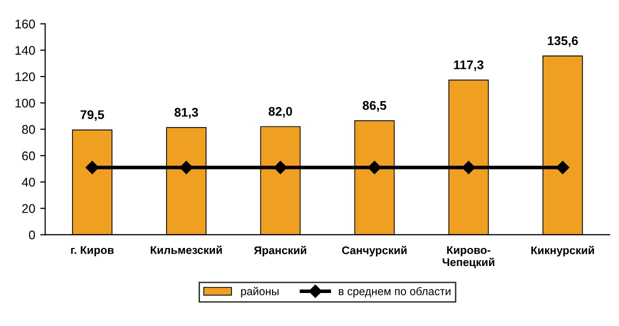 Image resolution: width=619 pixels, height=326 pixels. Describe the element at coordinates (25, 50) in the screenshot. I see `y-tick-label: 140` at that location.